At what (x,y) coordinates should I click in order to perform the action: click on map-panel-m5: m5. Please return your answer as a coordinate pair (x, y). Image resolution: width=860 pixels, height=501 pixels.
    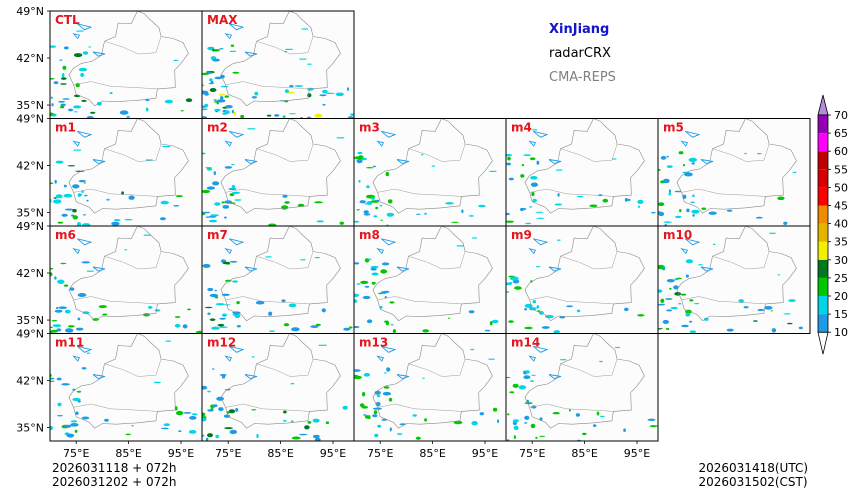
    Looking at the image, I should click on (734, 172).